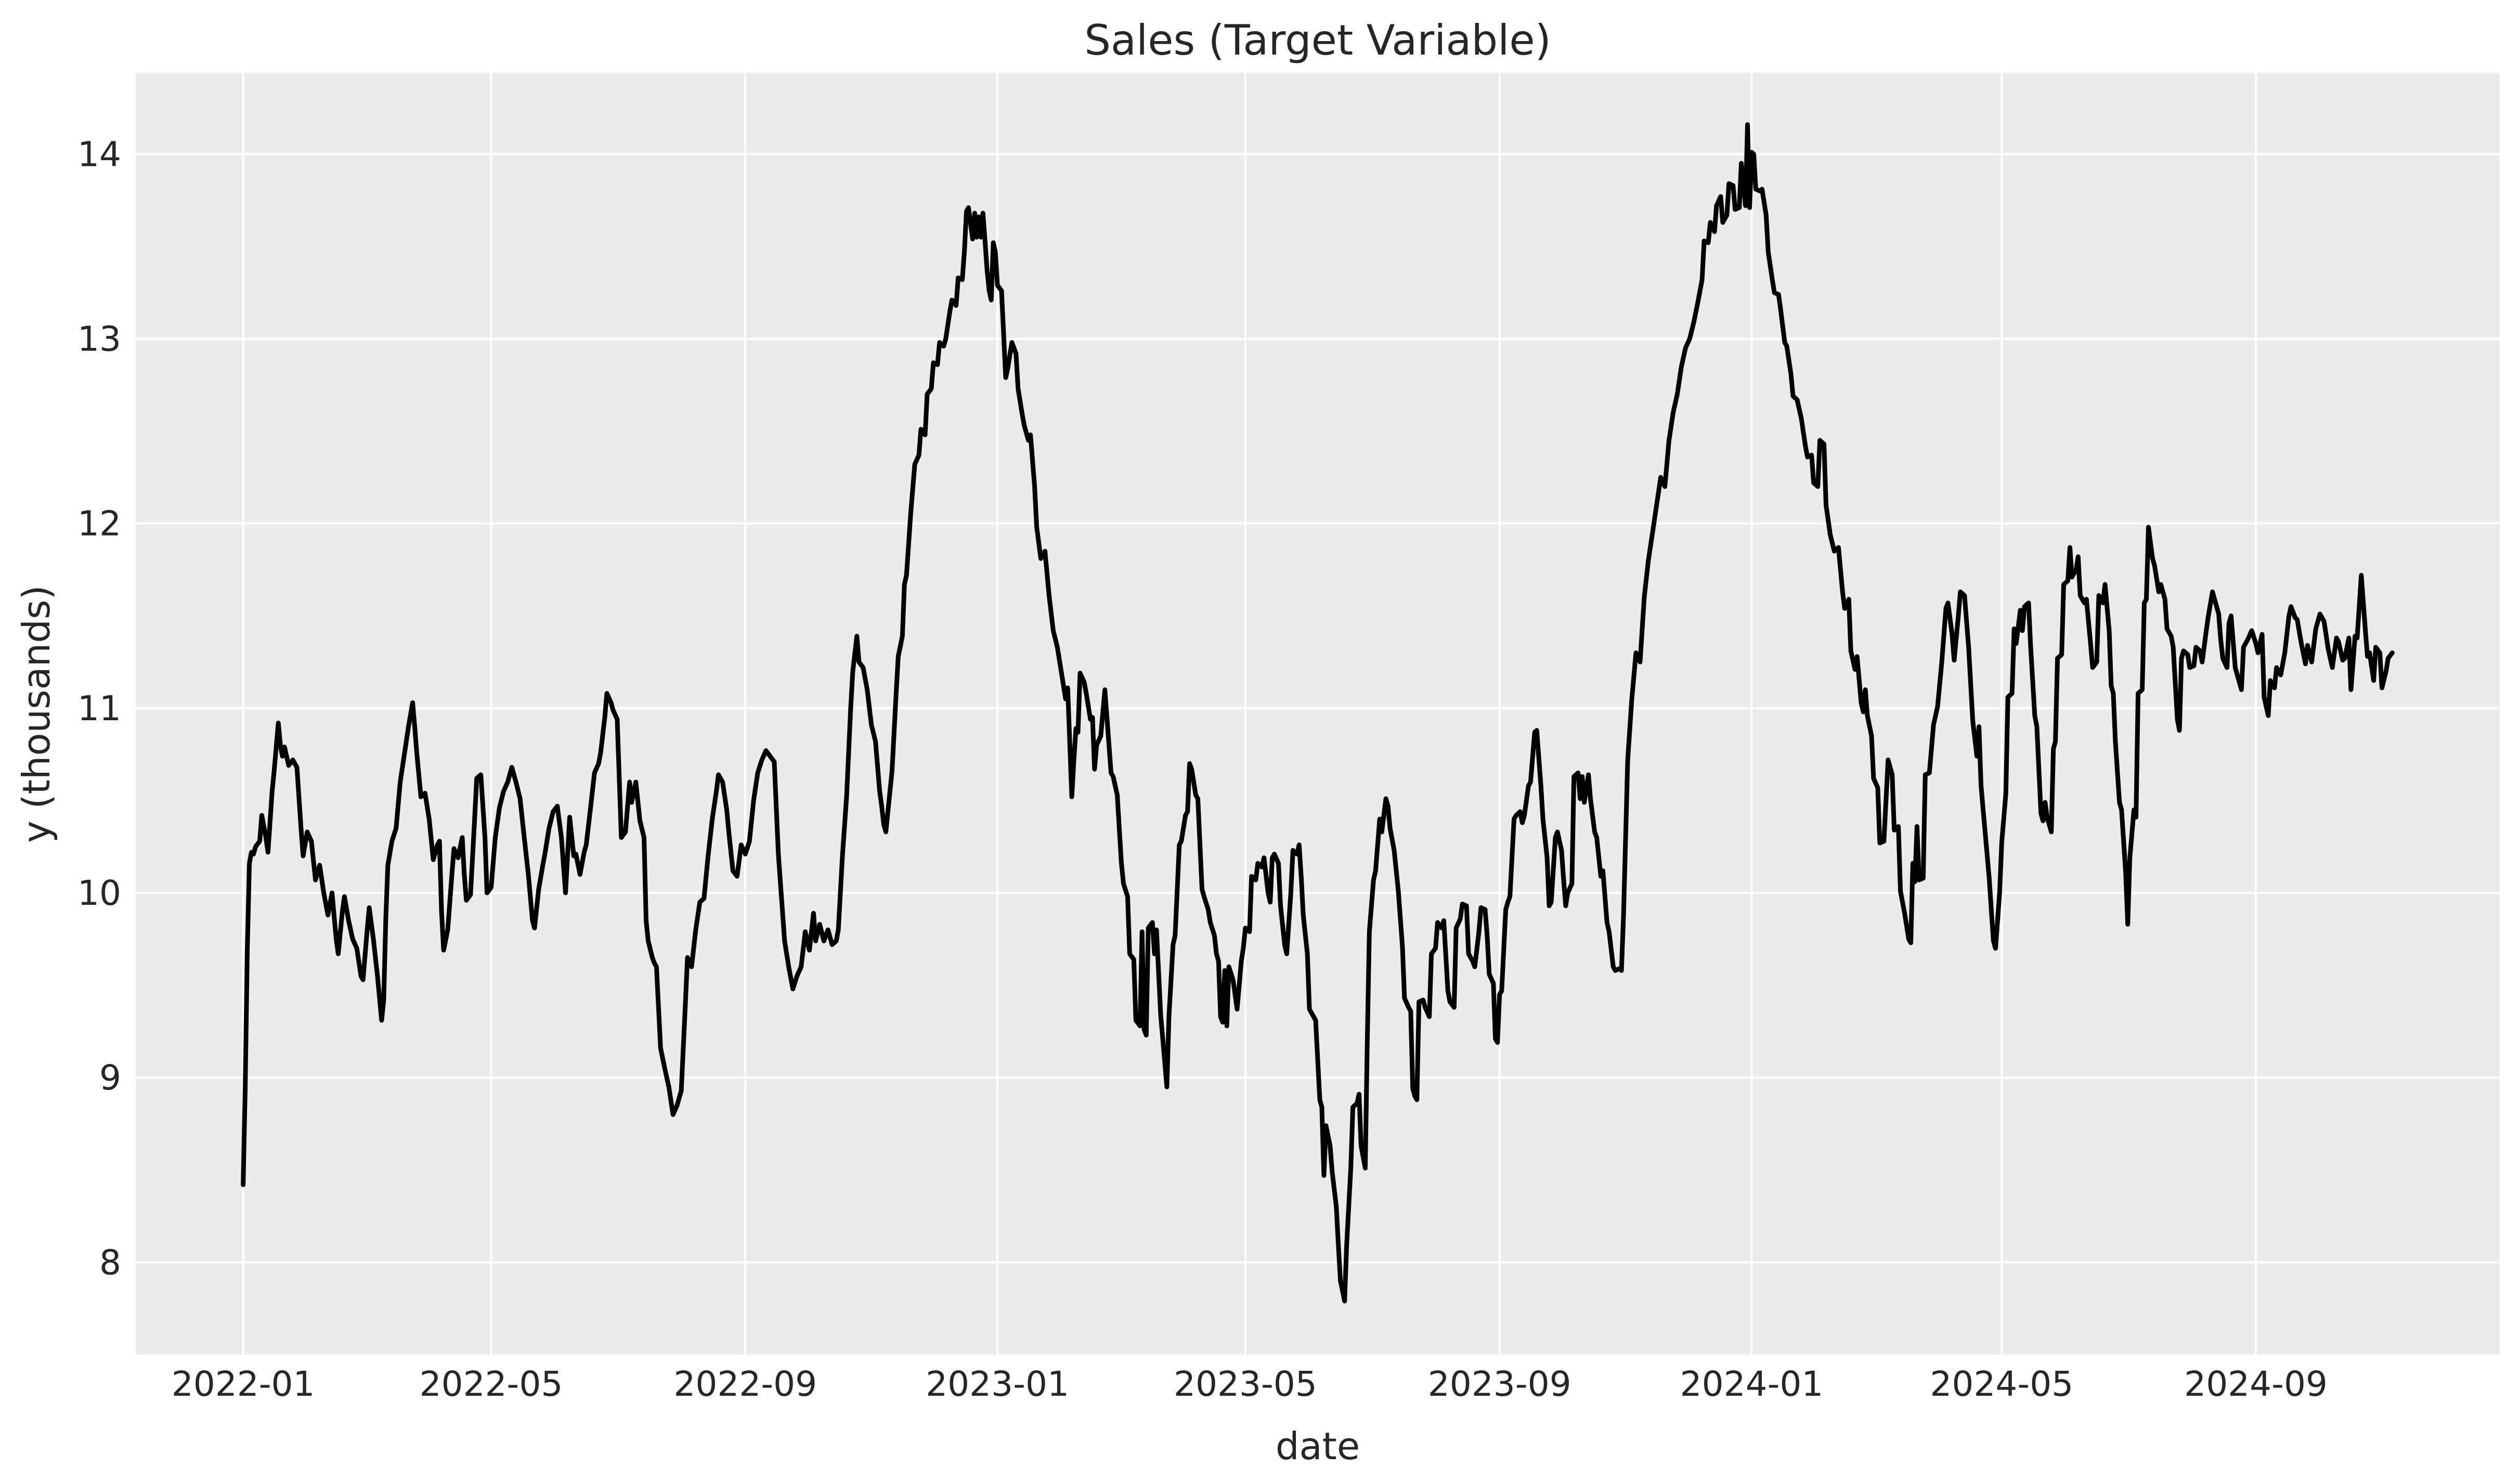 Image resolution: width=2520 pixels, height=1480 pixels. What do you see at coordinates (491, 1384) in the screenshot?
I see `x-tick-label: 2022-05` at bounding box center [491, 1384].